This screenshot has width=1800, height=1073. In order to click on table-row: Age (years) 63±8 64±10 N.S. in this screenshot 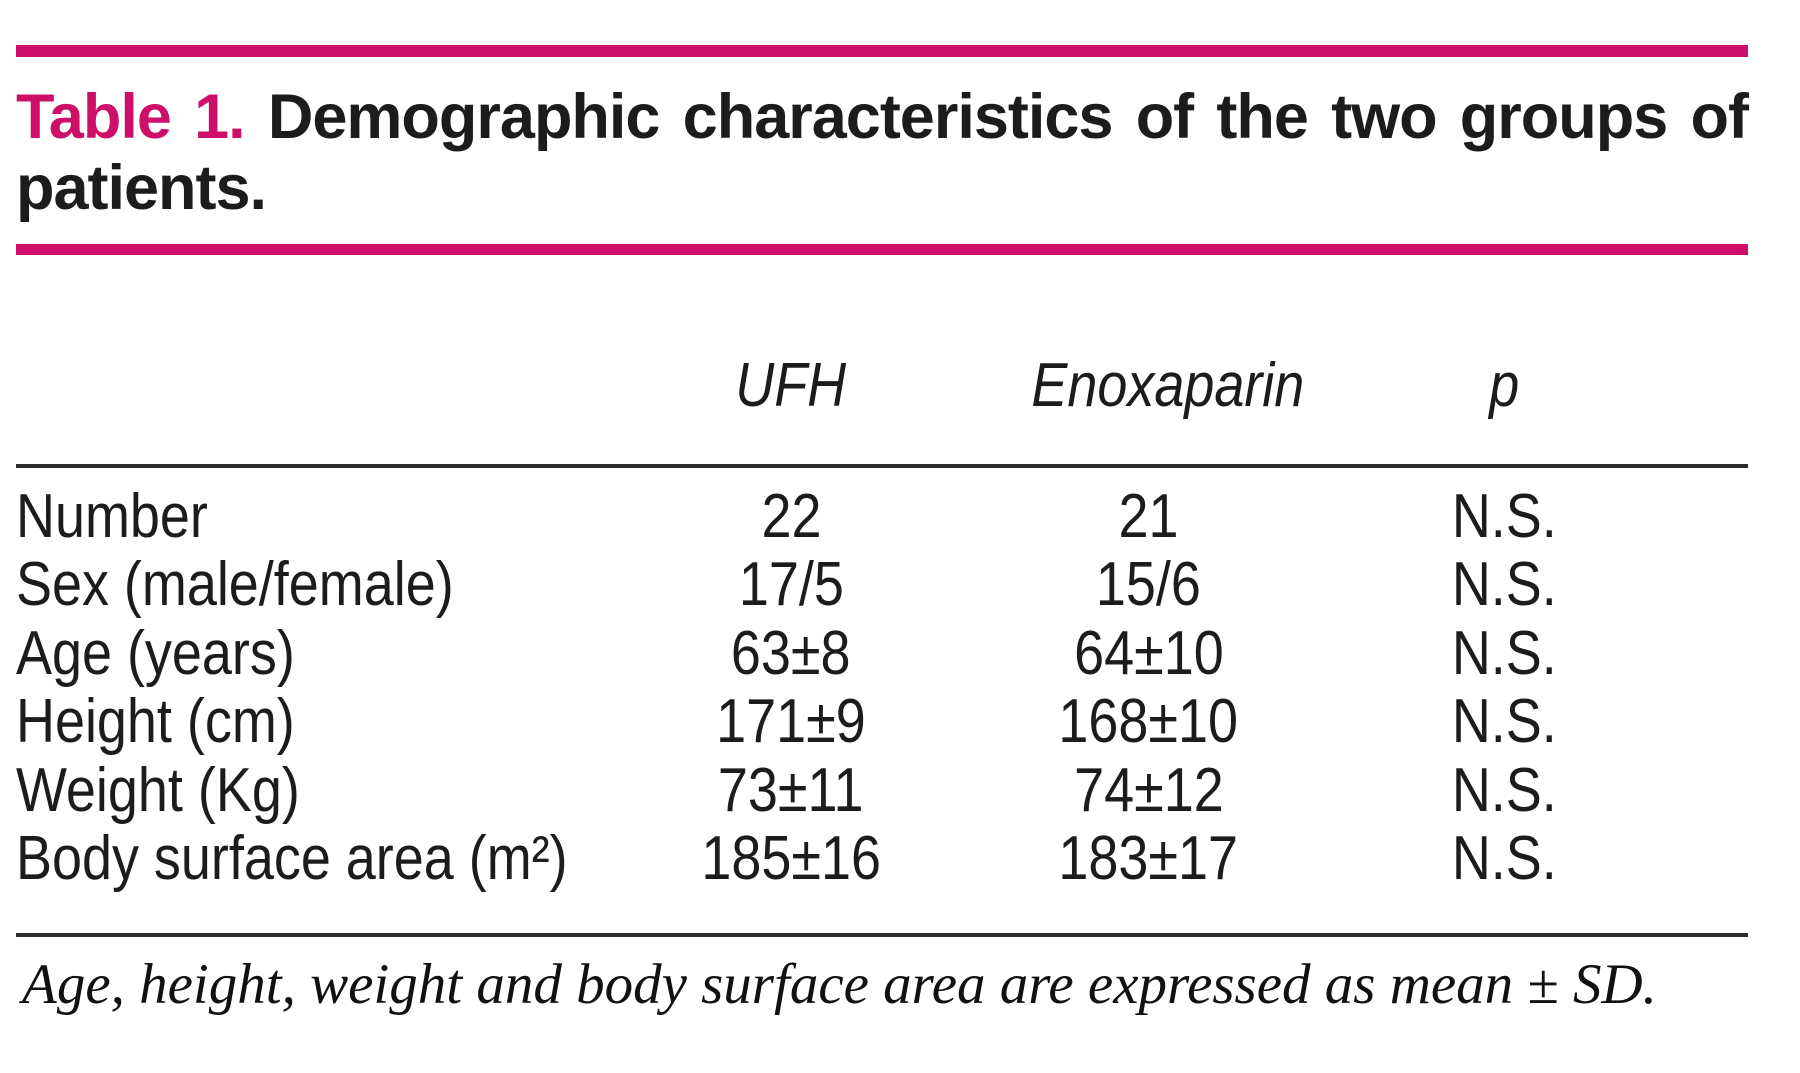, I will do `click(882, 653)`.